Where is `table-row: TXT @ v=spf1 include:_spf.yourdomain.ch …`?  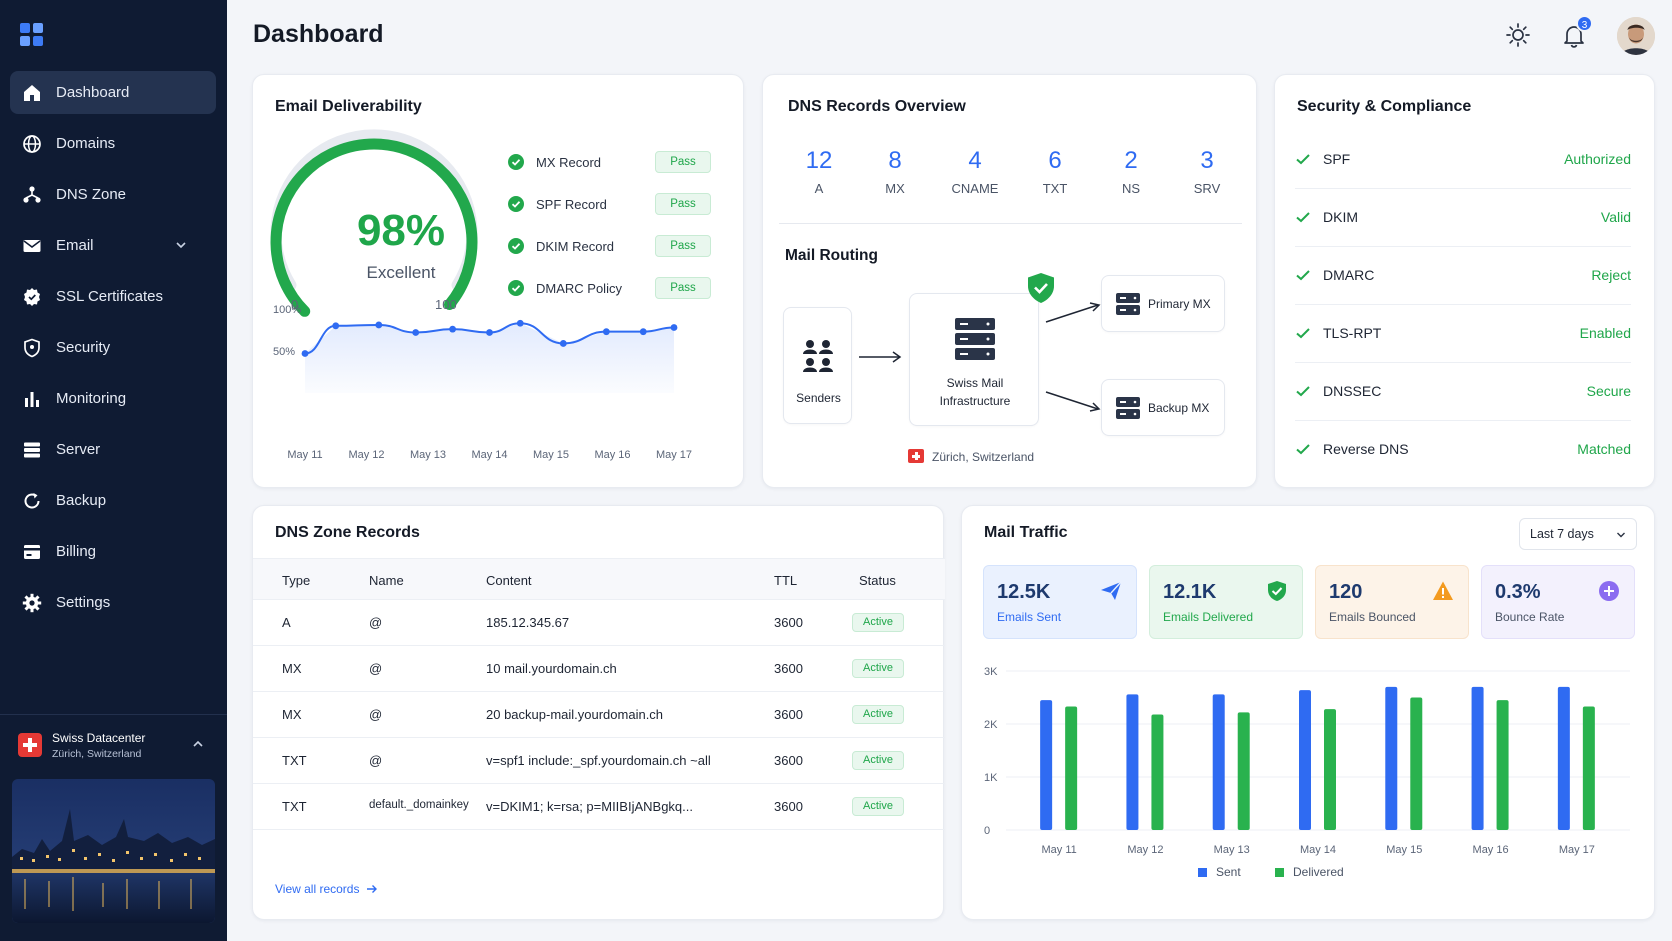
table-row: TXT @ v=spf1 include:_spf.yourdomain.ch … is located at coordinates (599, 761).